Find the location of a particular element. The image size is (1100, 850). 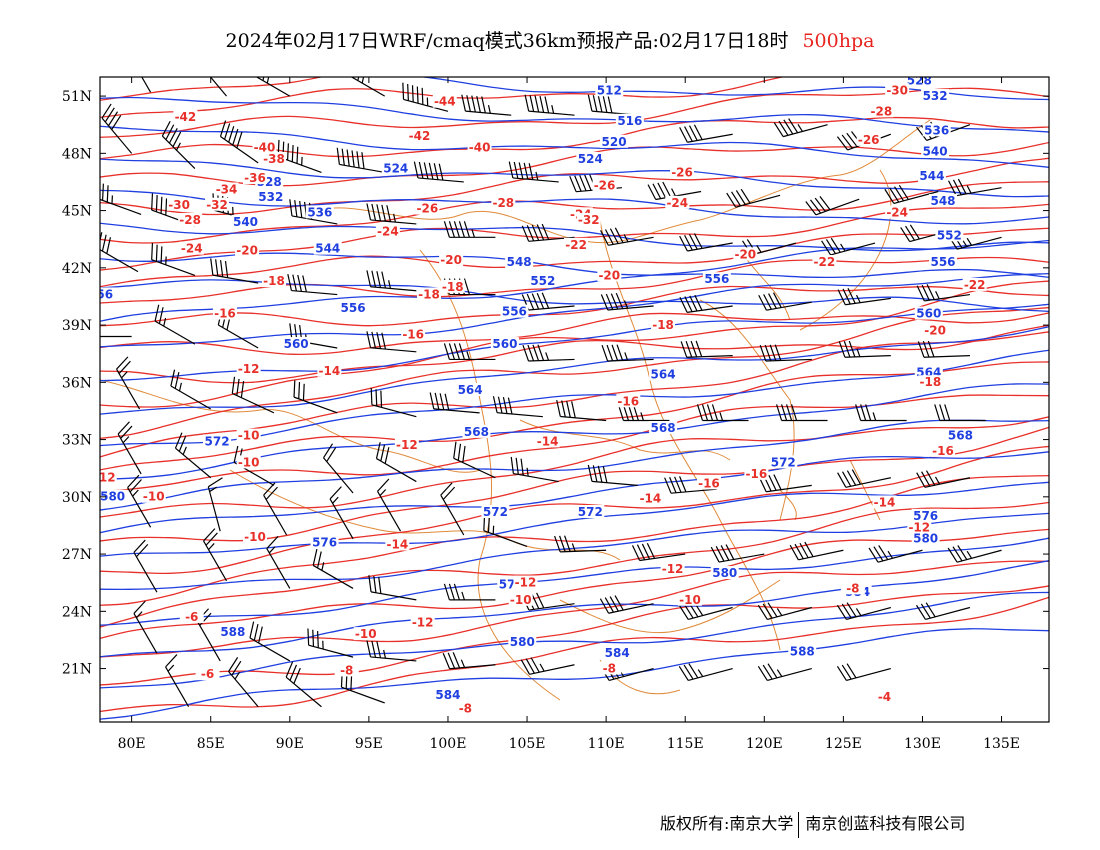

height-label: 524 is located at coordinates (590, 159).